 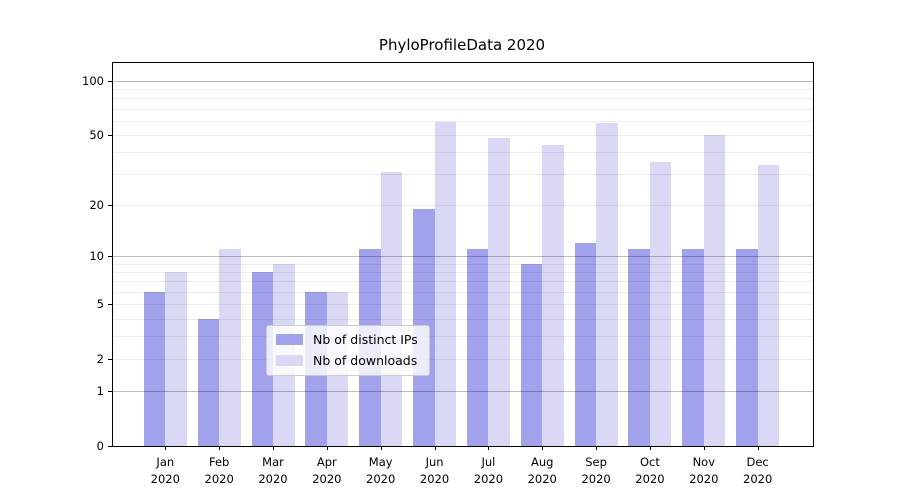 I want to click on legend-item: Nb of distinct IPs, so click(x=347, y=339).